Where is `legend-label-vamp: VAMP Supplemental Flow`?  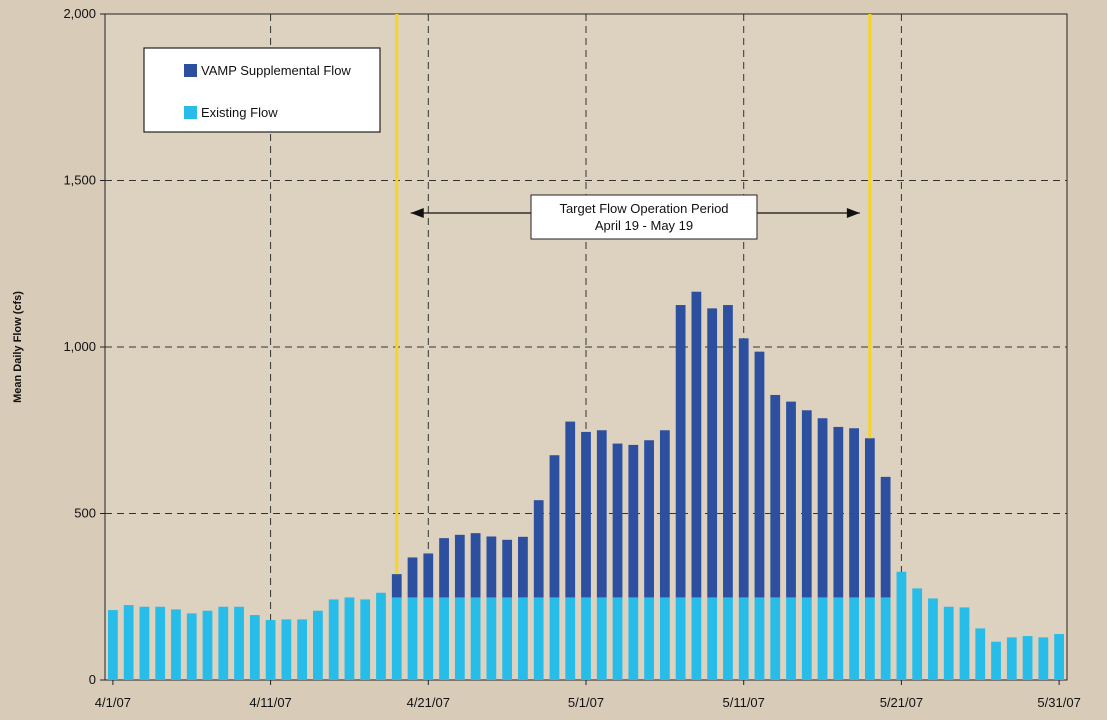 legend-label-vamp: VAMP Supplemental Flow is located at coordinates (276, 70).